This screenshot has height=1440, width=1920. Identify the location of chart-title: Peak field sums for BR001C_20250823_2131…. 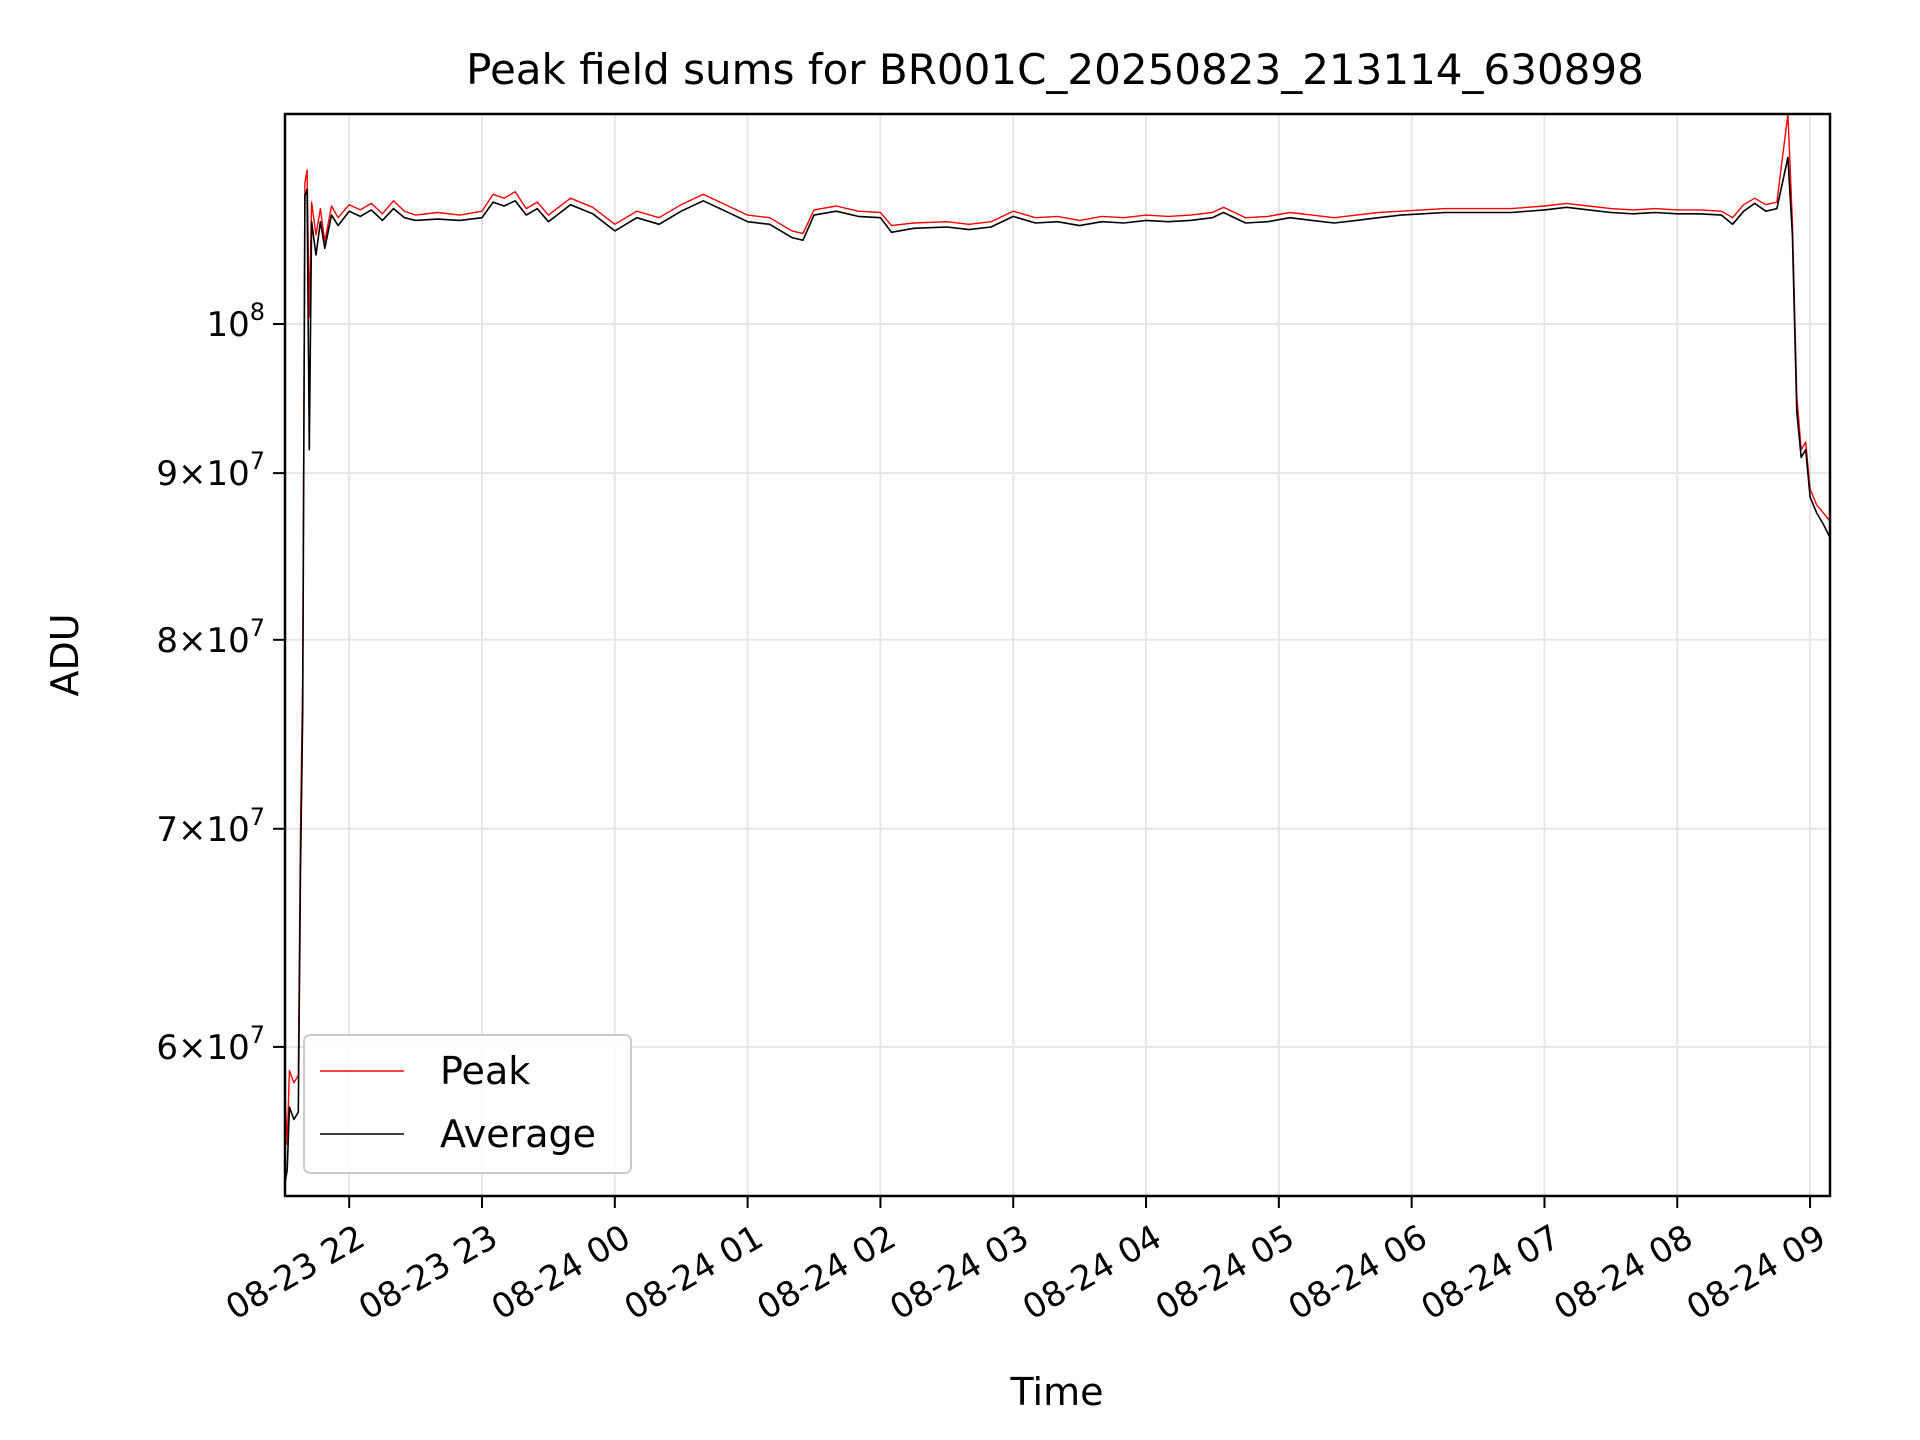
(1055, 69).